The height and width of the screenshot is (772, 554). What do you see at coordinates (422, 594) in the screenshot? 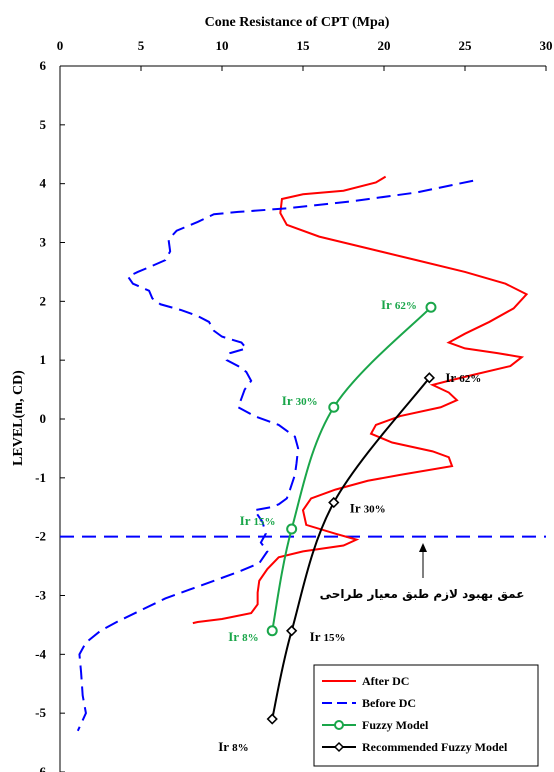
I see `annotation-text: عمق بهبود لازم طبق معیار طراحی` at bounding box center [422, 594].